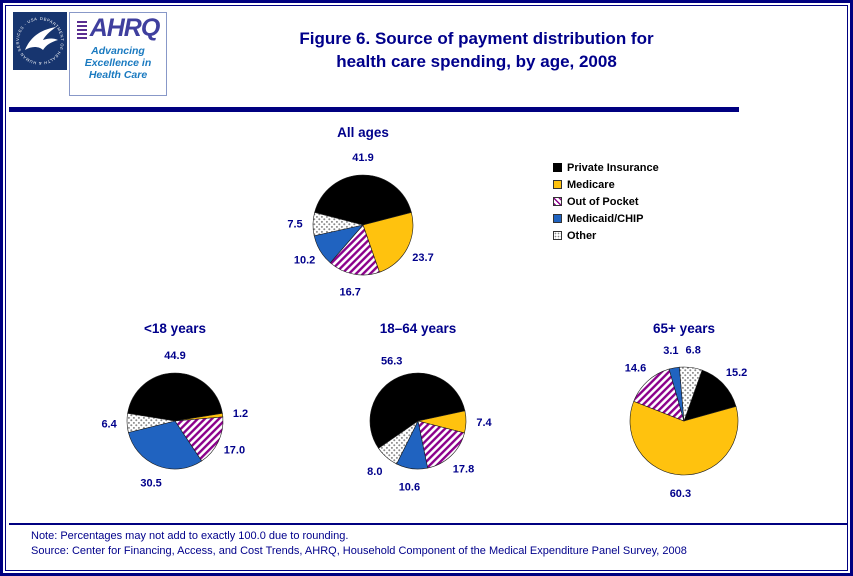 This screenshot has width=853, height=576. Describe the element at coordinates (234, 451) in the screenshot. I see `pie-value-label: 17.0` at that location.